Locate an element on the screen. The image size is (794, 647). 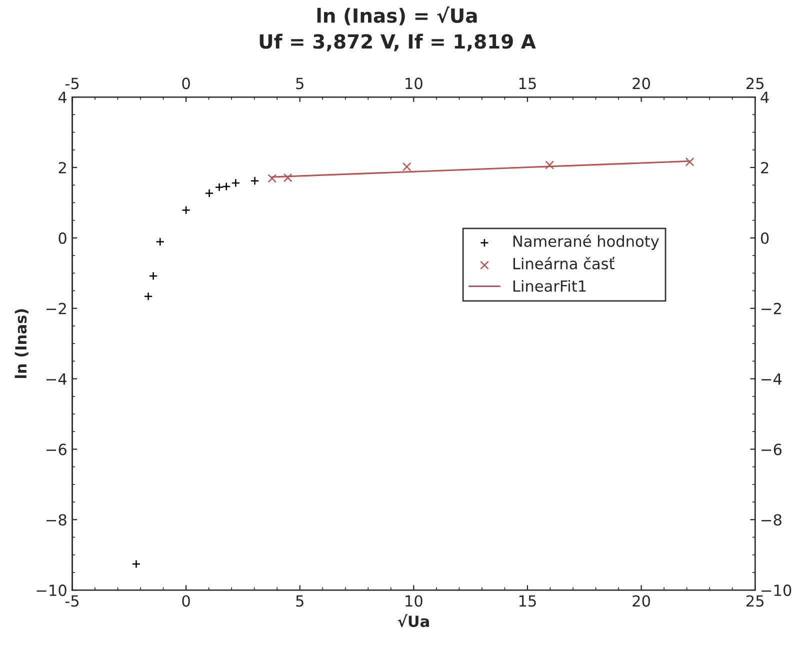
legend-label: LinearFit1 is located at coordinates (549, 286).